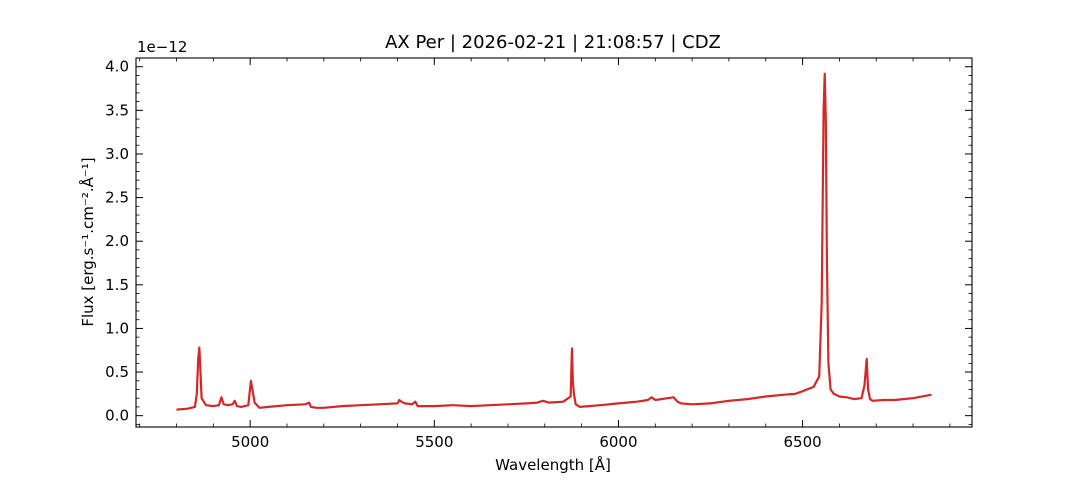  I want to click on y-tick-label: 3.0, so click(117, 154).